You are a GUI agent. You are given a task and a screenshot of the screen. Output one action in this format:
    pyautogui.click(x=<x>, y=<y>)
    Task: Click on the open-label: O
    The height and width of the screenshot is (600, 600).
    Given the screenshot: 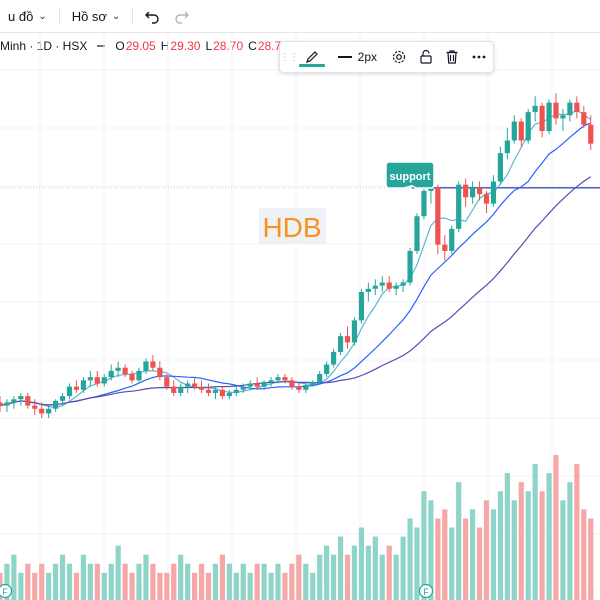 What is the action you would take?
    pyautogui.click(x=120, y=46)
    